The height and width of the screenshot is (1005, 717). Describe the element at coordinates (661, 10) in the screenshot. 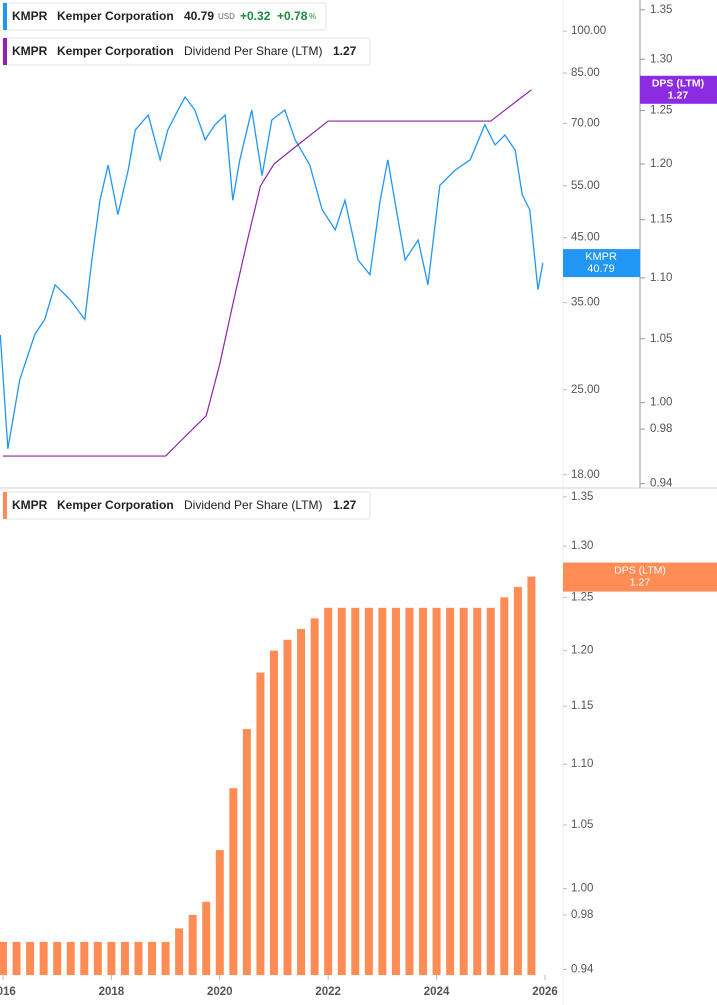

I see `y2-tick-label: 1.35` at that location.